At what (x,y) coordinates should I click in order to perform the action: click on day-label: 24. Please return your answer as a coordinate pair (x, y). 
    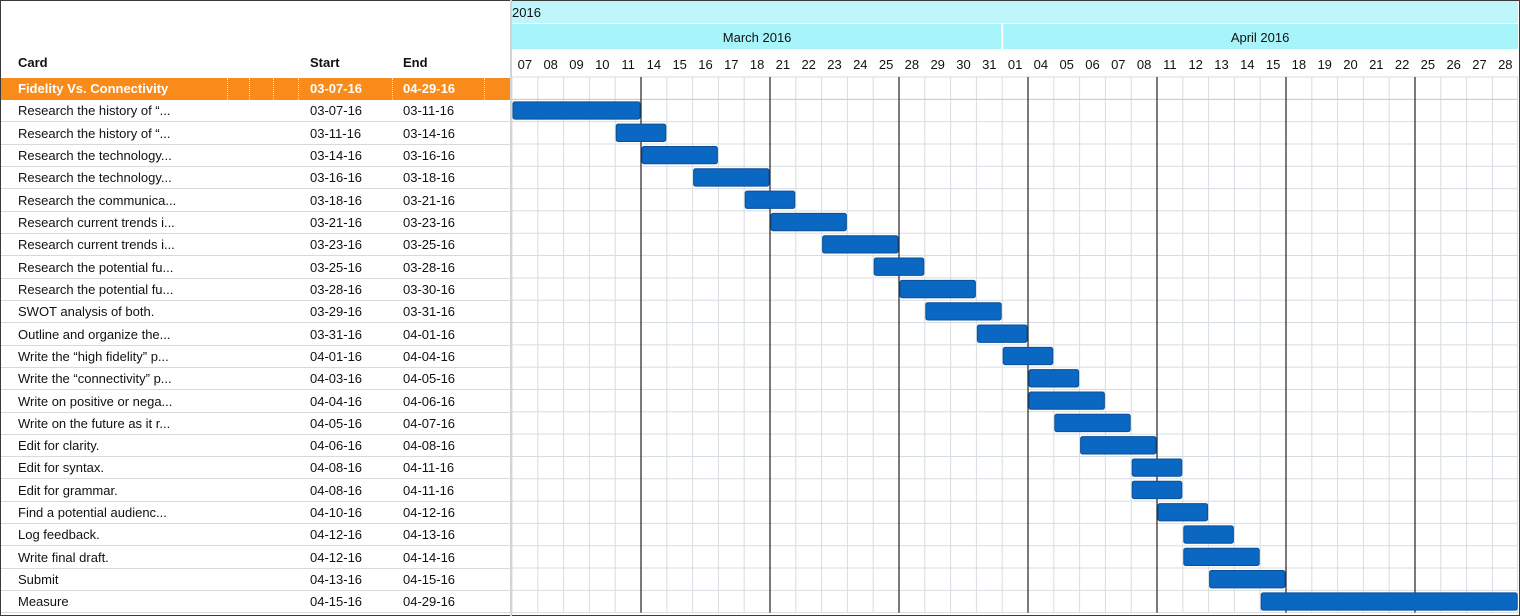
    Looking at the image, I should click on (860, 64).